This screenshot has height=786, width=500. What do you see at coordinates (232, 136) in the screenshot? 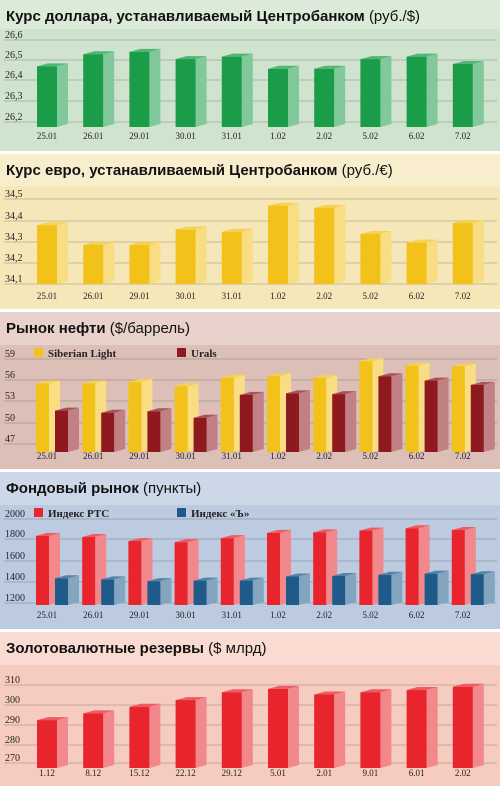
I see `x-tick-label: 31.01` at bounding box center [232, 136].